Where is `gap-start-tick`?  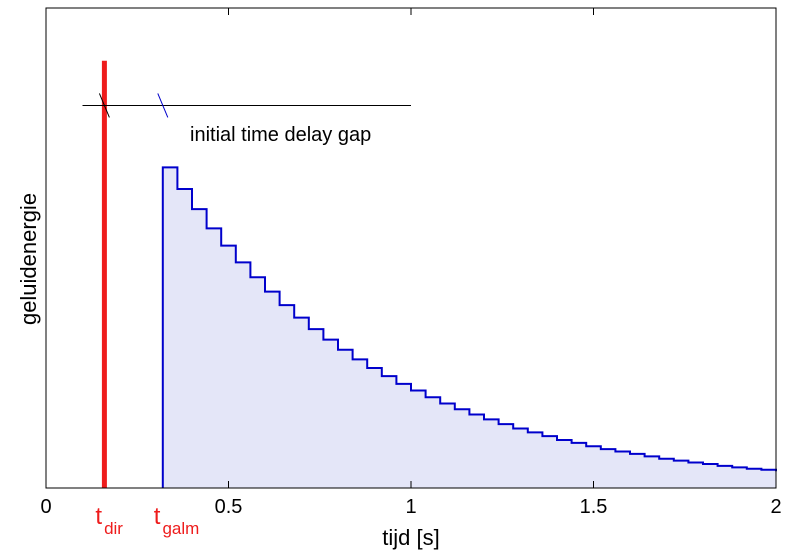
gap-start-tick is located at coordinates (104, 105).